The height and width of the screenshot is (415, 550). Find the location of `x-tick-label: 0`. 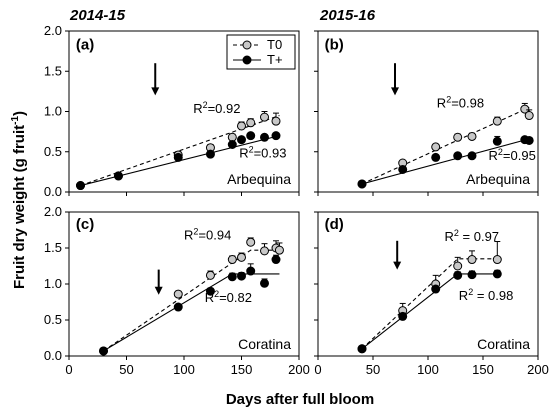

x-tick-label: 0 is located at coordinates (68, 369).